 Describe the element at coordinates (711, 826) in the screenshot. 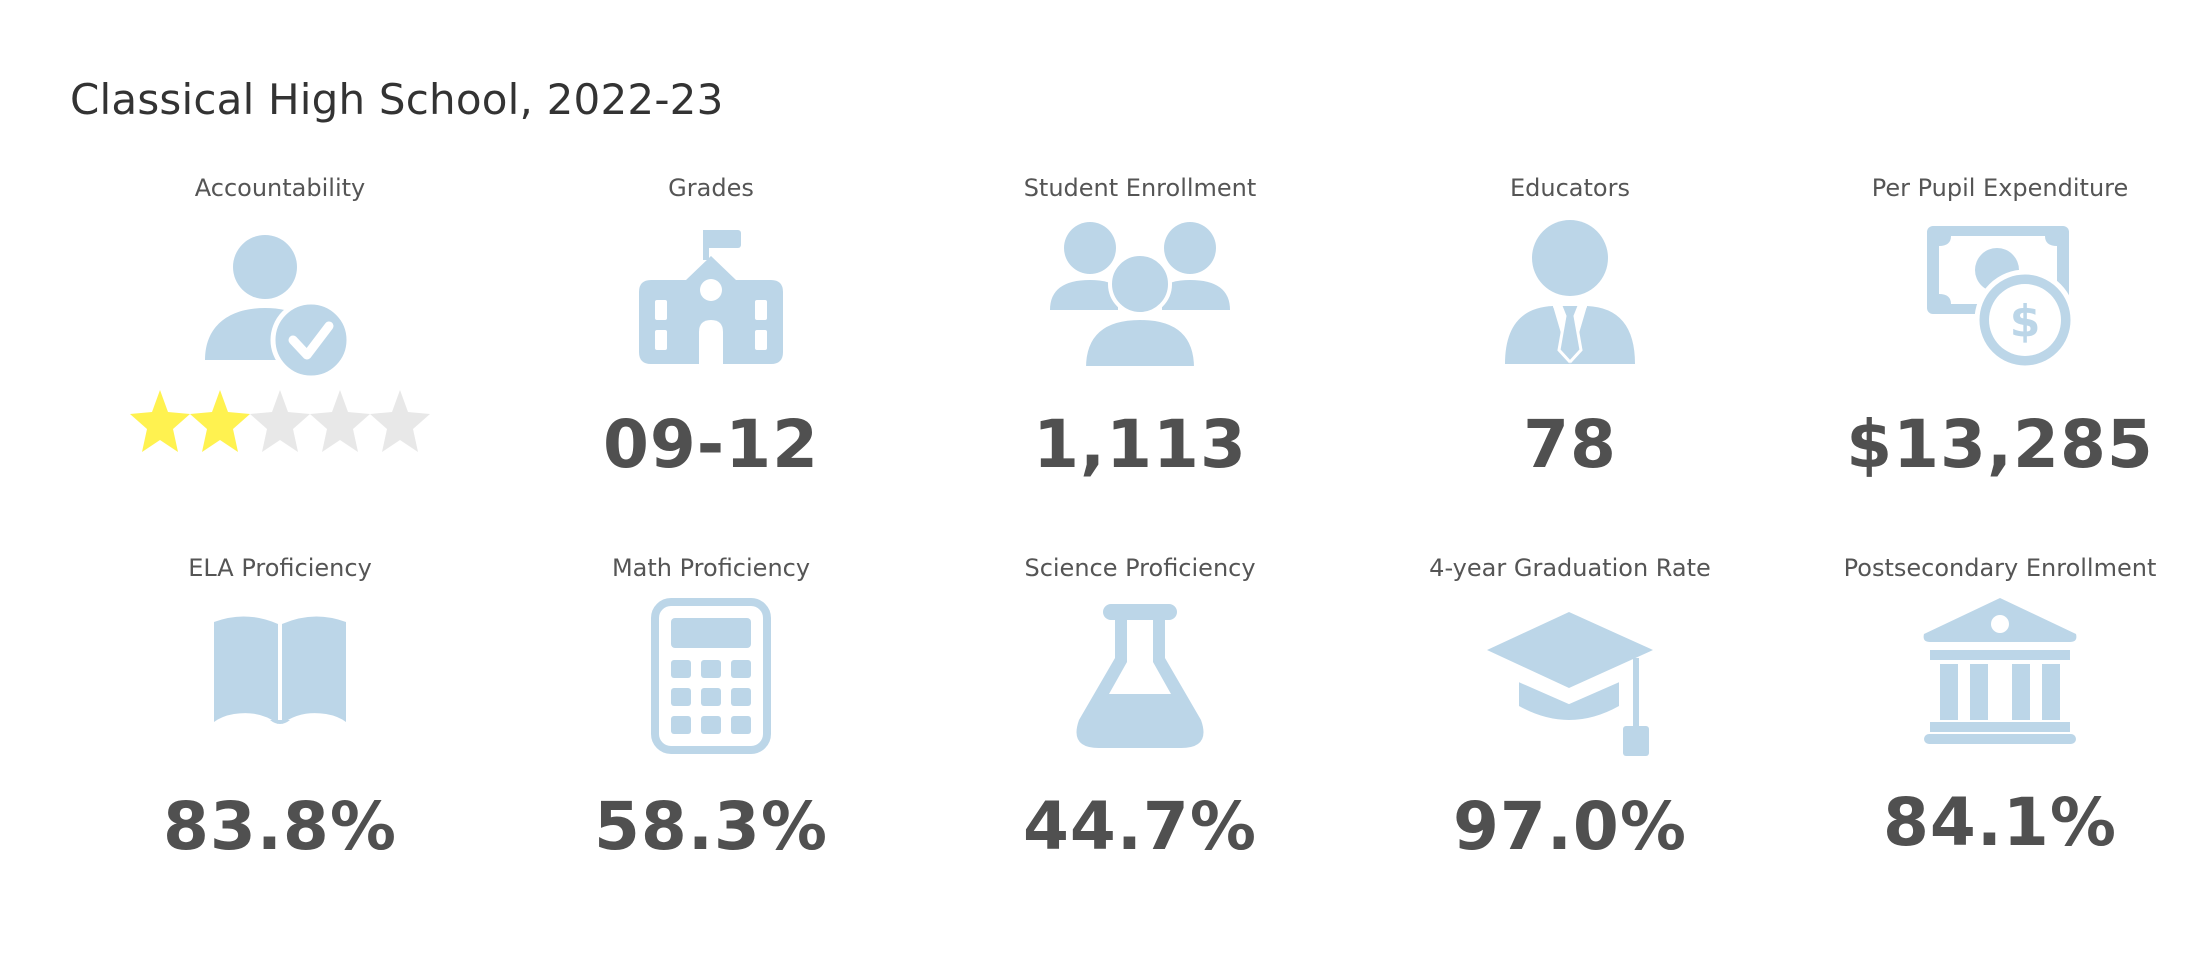

I see `tile-value: 58.3%` at that location.